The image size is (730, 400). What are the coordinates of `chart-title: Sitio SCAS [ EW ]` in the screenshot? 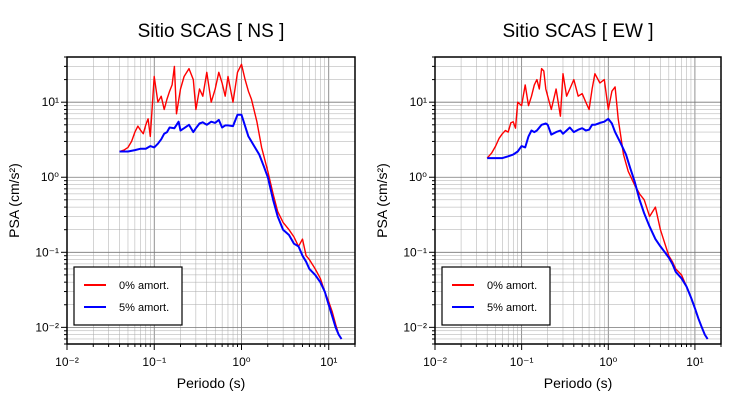 It's located at (578, 31).